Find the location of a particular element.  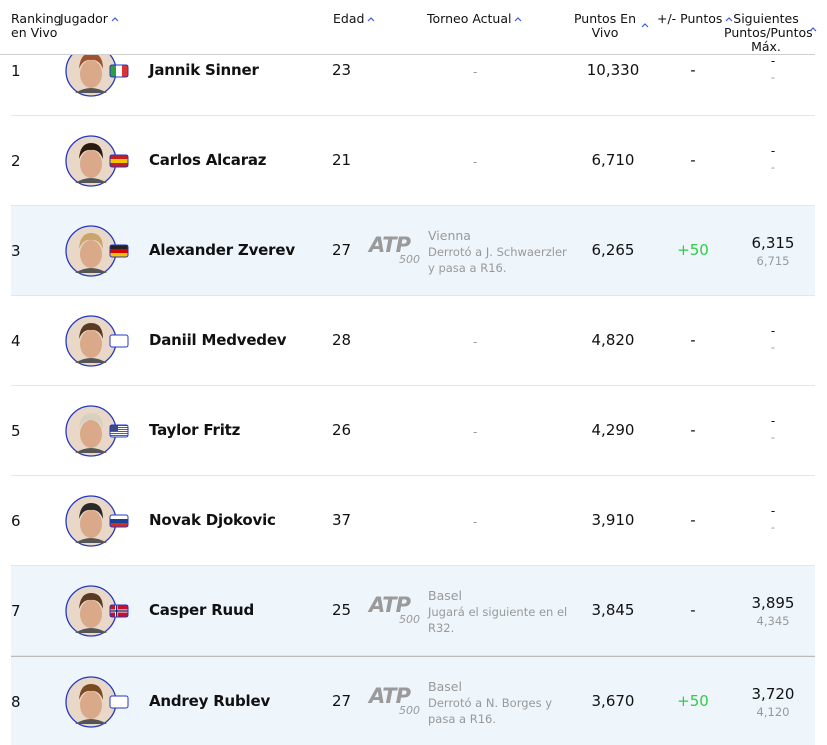

header-text: +/- Puntos is located at coordinates (690, 18).